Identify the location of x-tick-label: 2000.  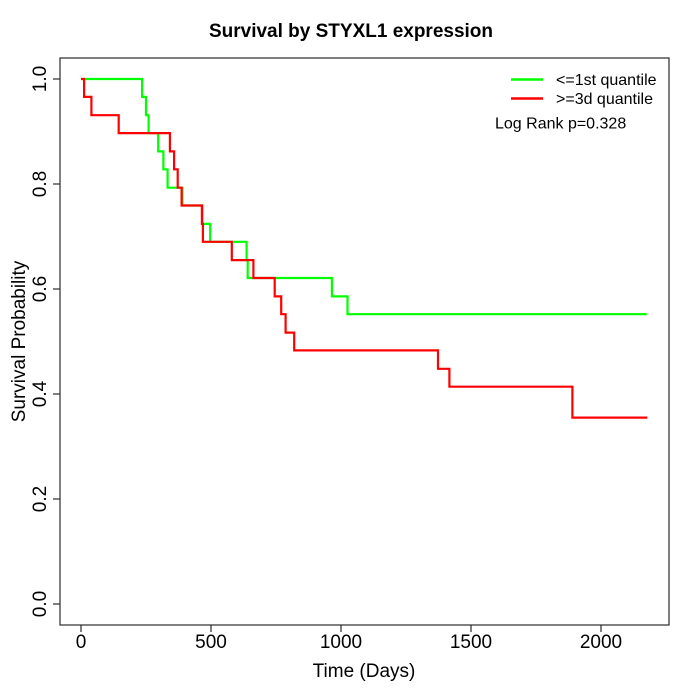
(601, 642).